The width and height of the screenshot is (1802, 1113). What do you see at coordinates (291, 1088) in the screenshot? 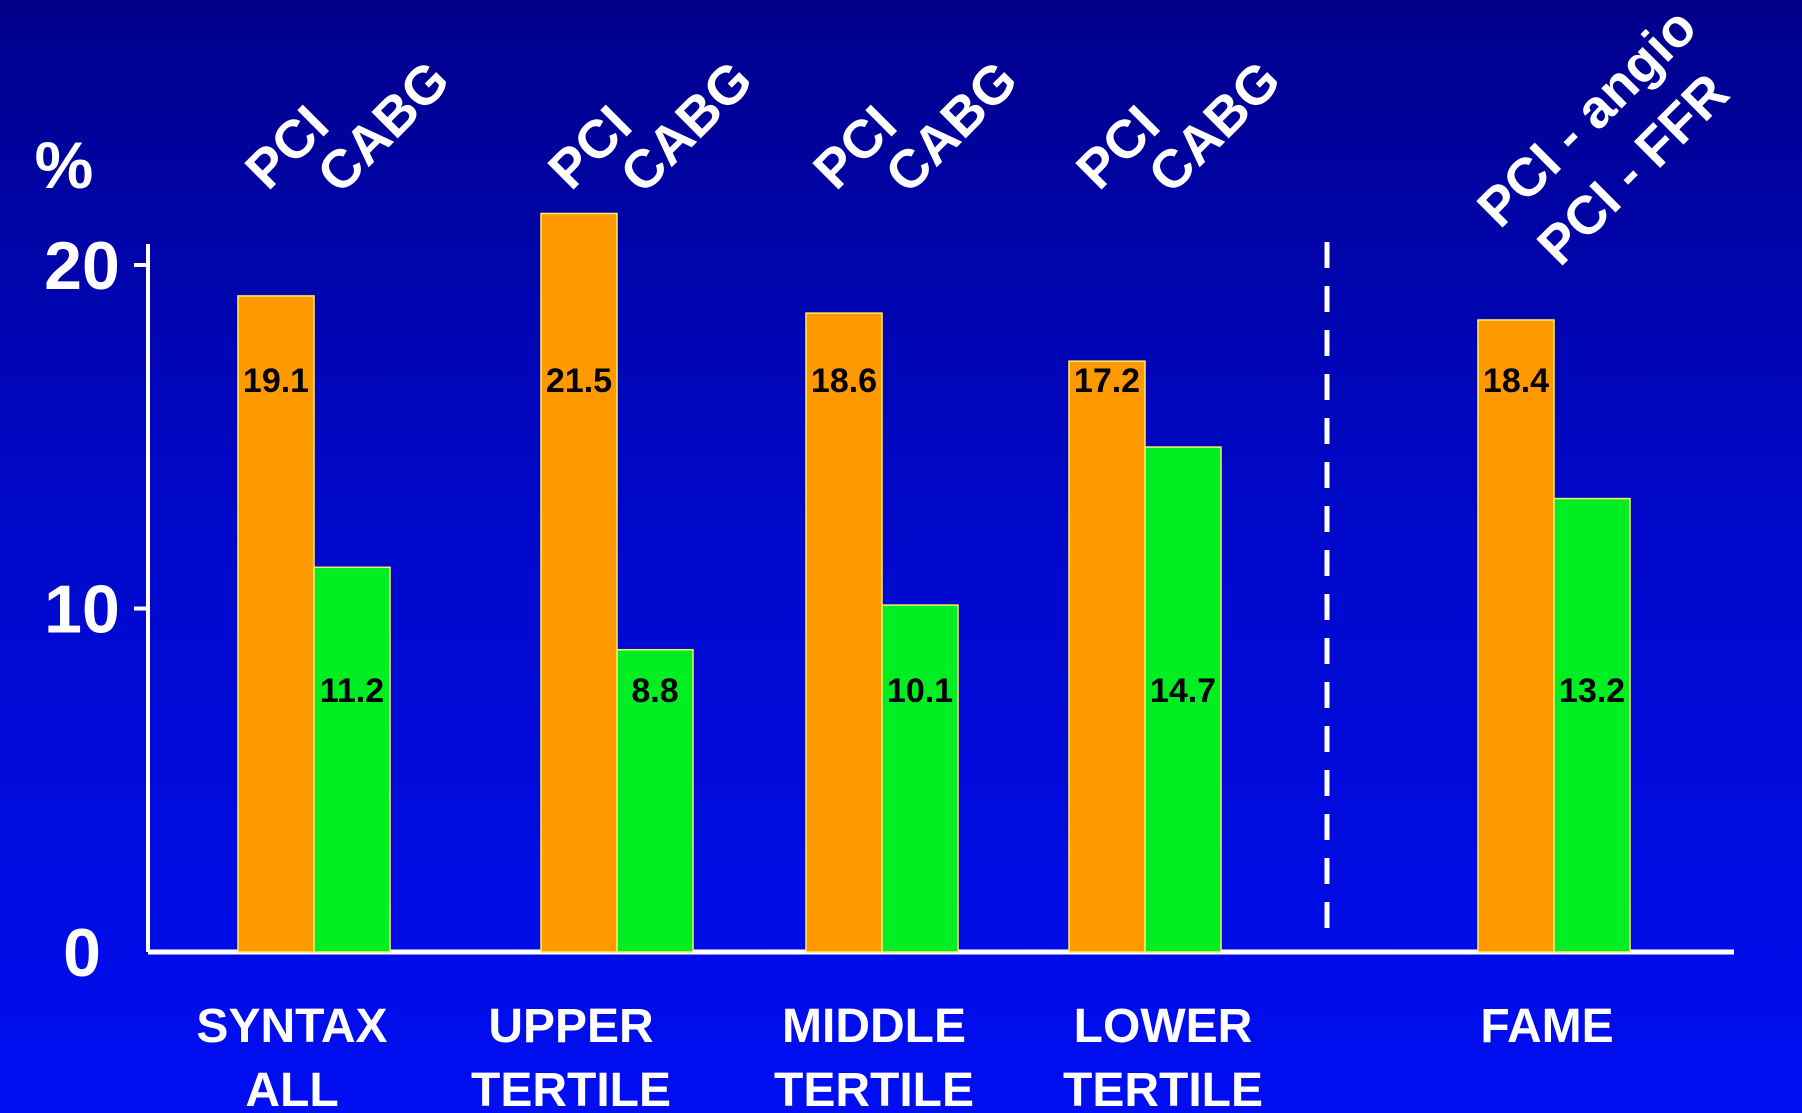
I see `category-label: ALL` at bounding box center [291, 1088].